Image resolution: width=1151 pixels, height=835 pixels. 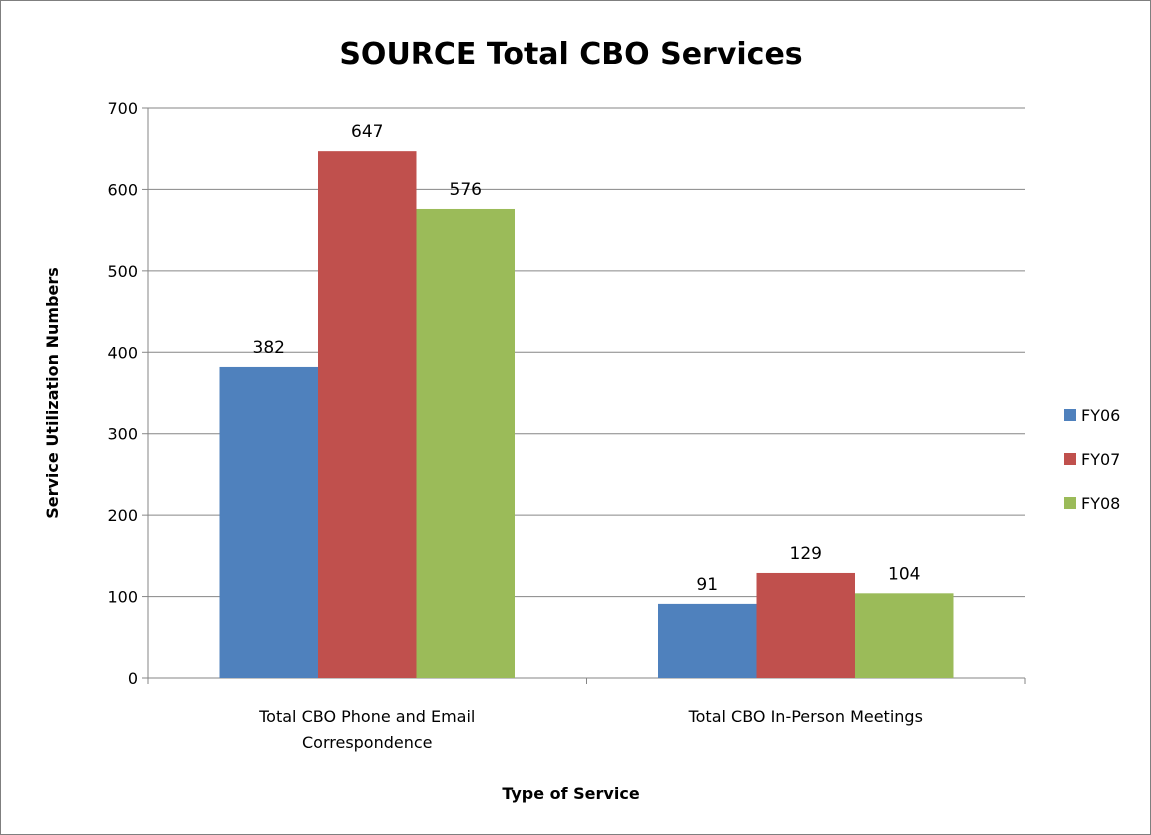 I want to click on data-label: 129, so click(x=806, y=554).